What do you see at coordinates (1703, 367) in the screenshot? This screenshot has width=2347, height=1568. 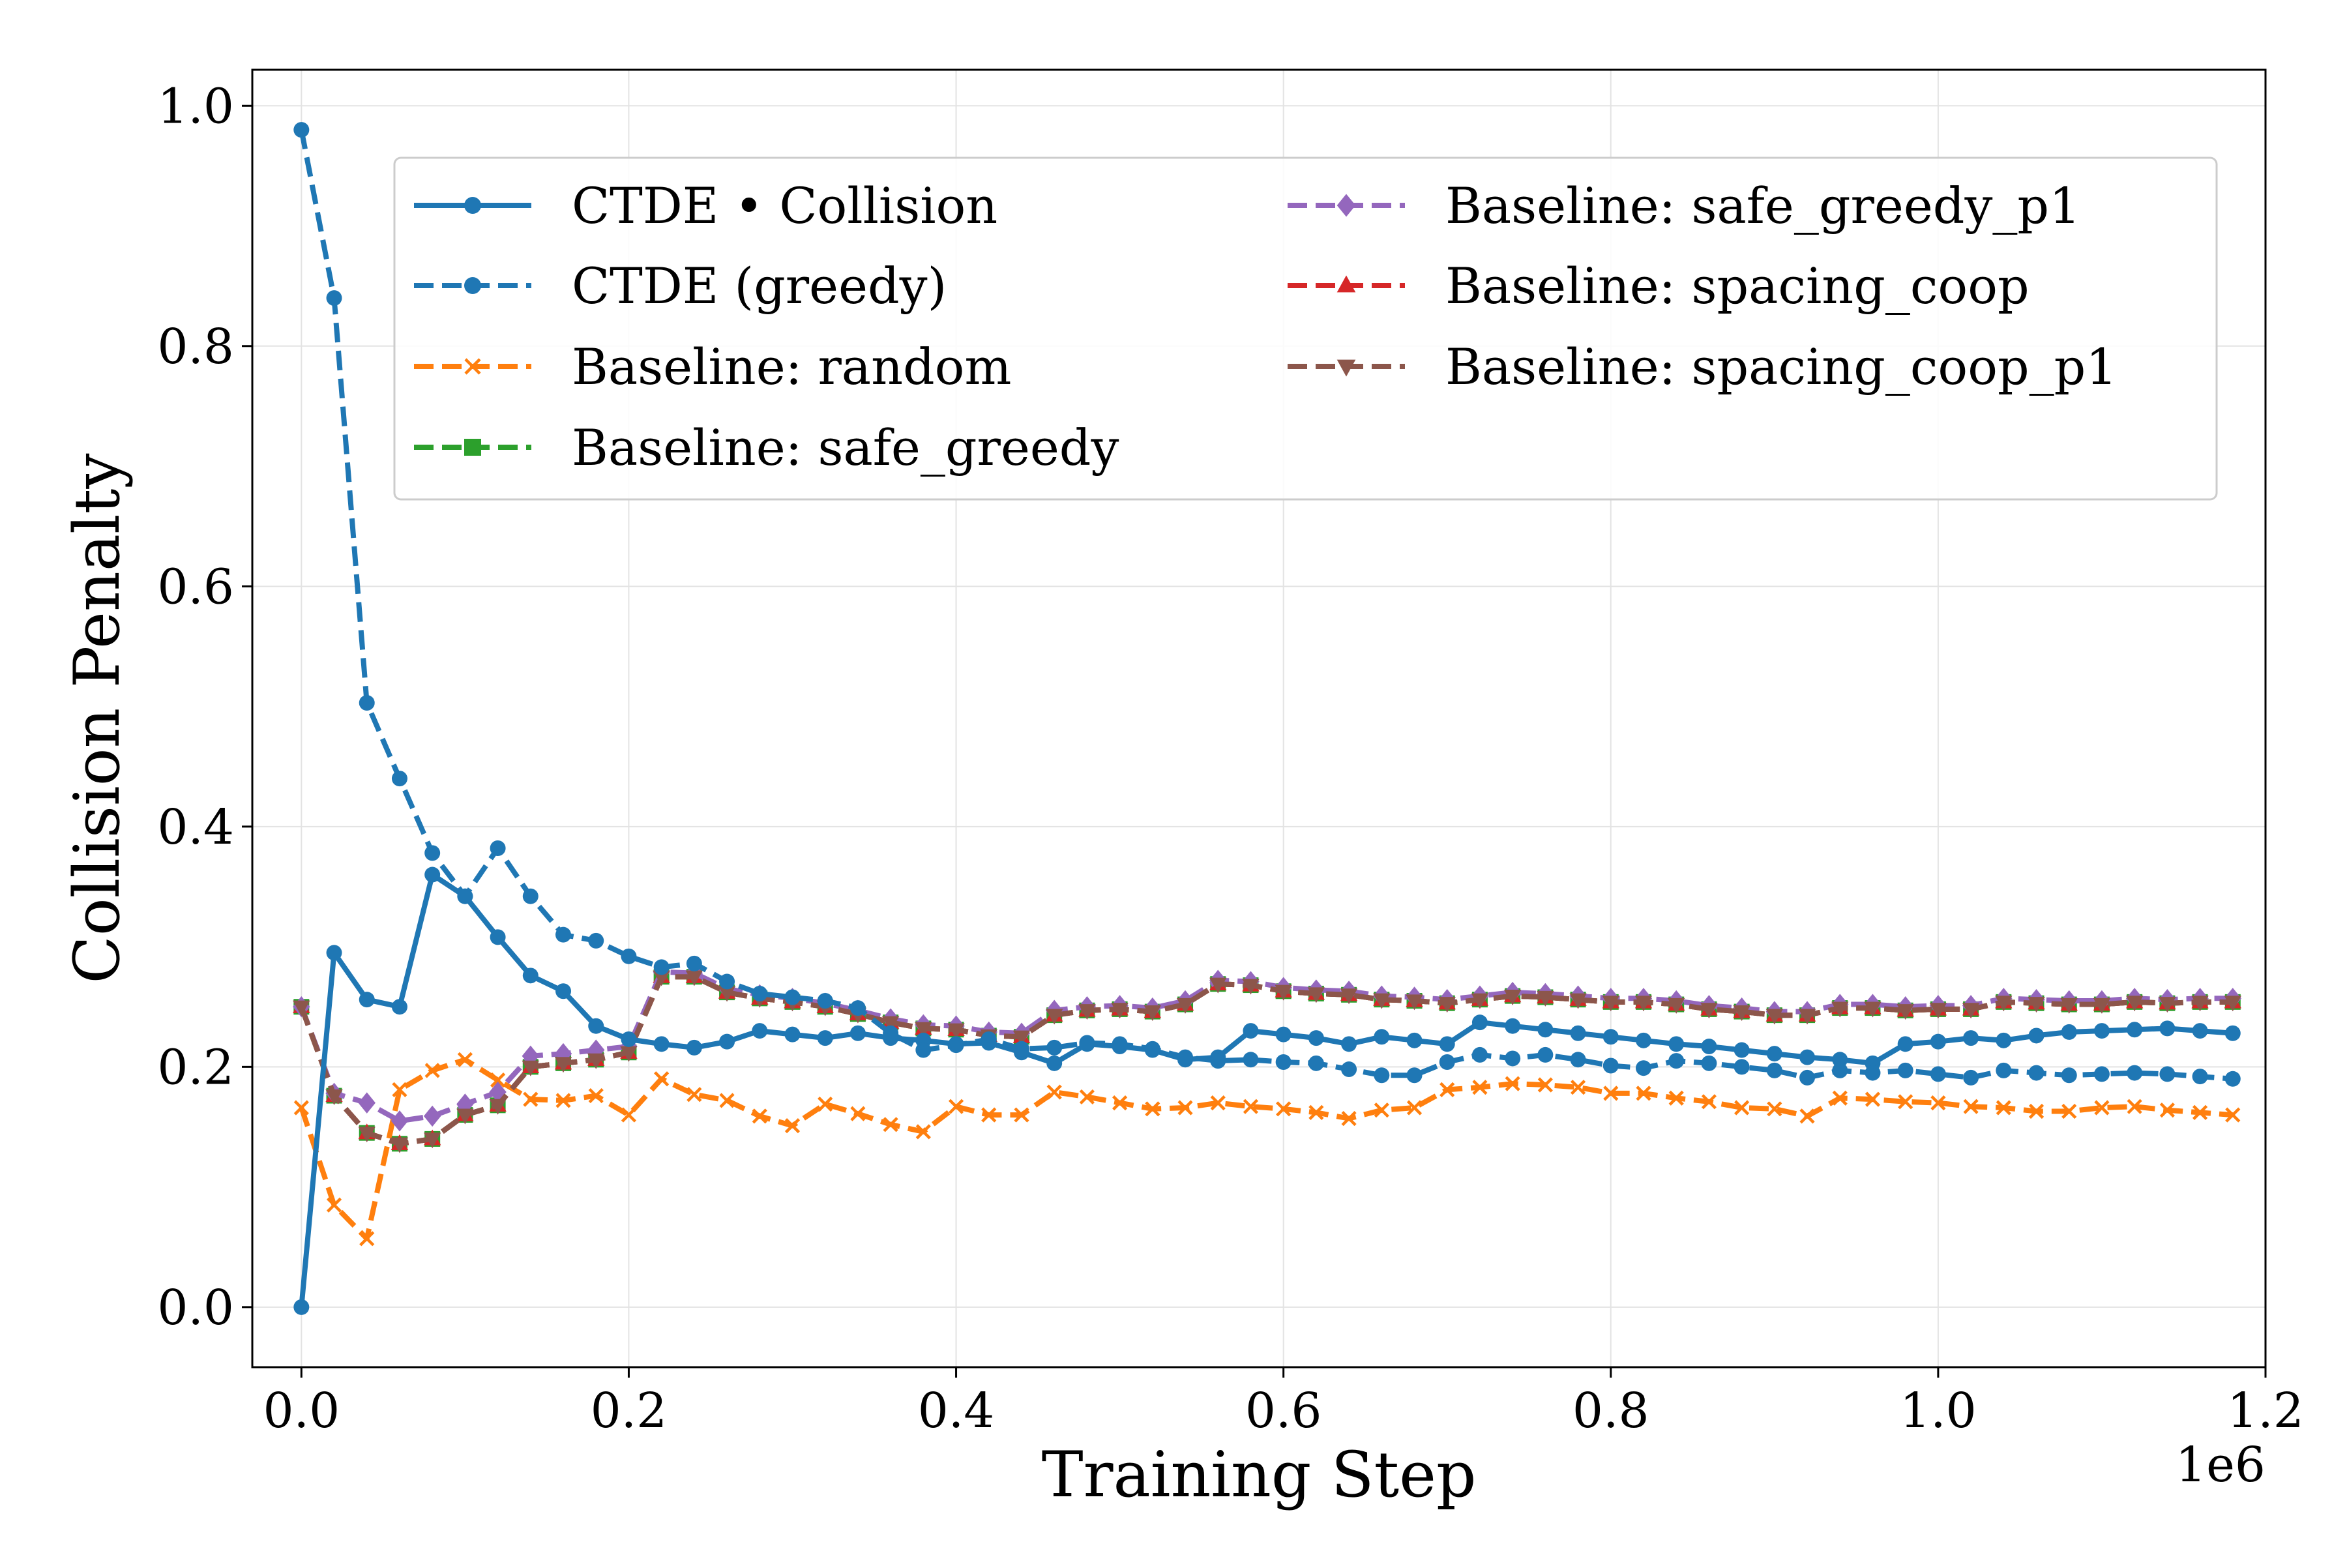 I see `legend-item-baseline-spacing-coop-p1: Baseline: spacing_coop_p1` at bounding box center [1703, 367].